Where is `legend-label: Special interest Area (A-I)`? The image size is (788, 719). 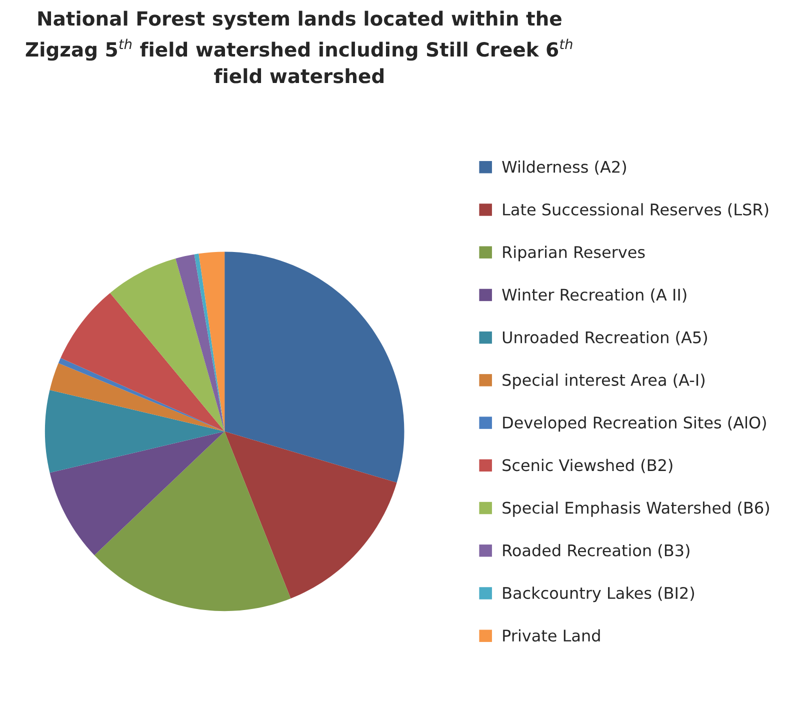
legend-label: Special interest Area (A-I) is located at coordinates (603, 382).